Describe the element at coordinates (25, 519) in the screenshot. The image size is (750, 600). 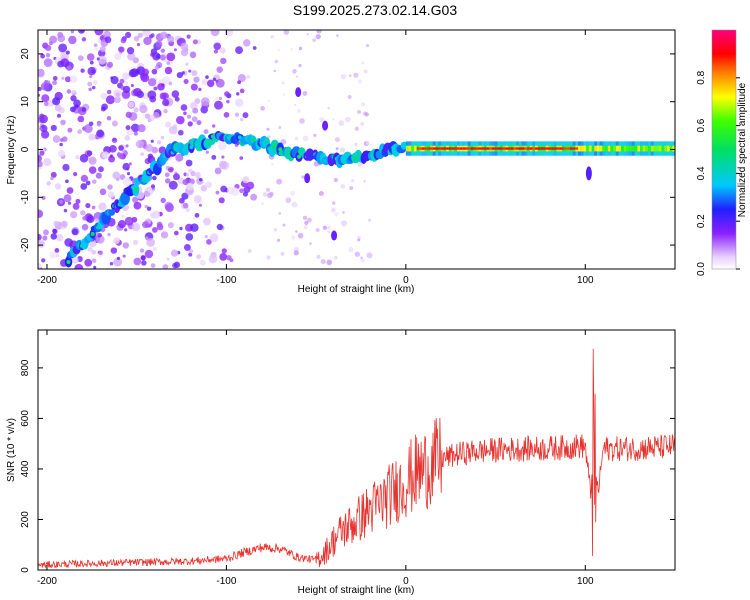
I see `snr-y-tick-label: 200` at that location.